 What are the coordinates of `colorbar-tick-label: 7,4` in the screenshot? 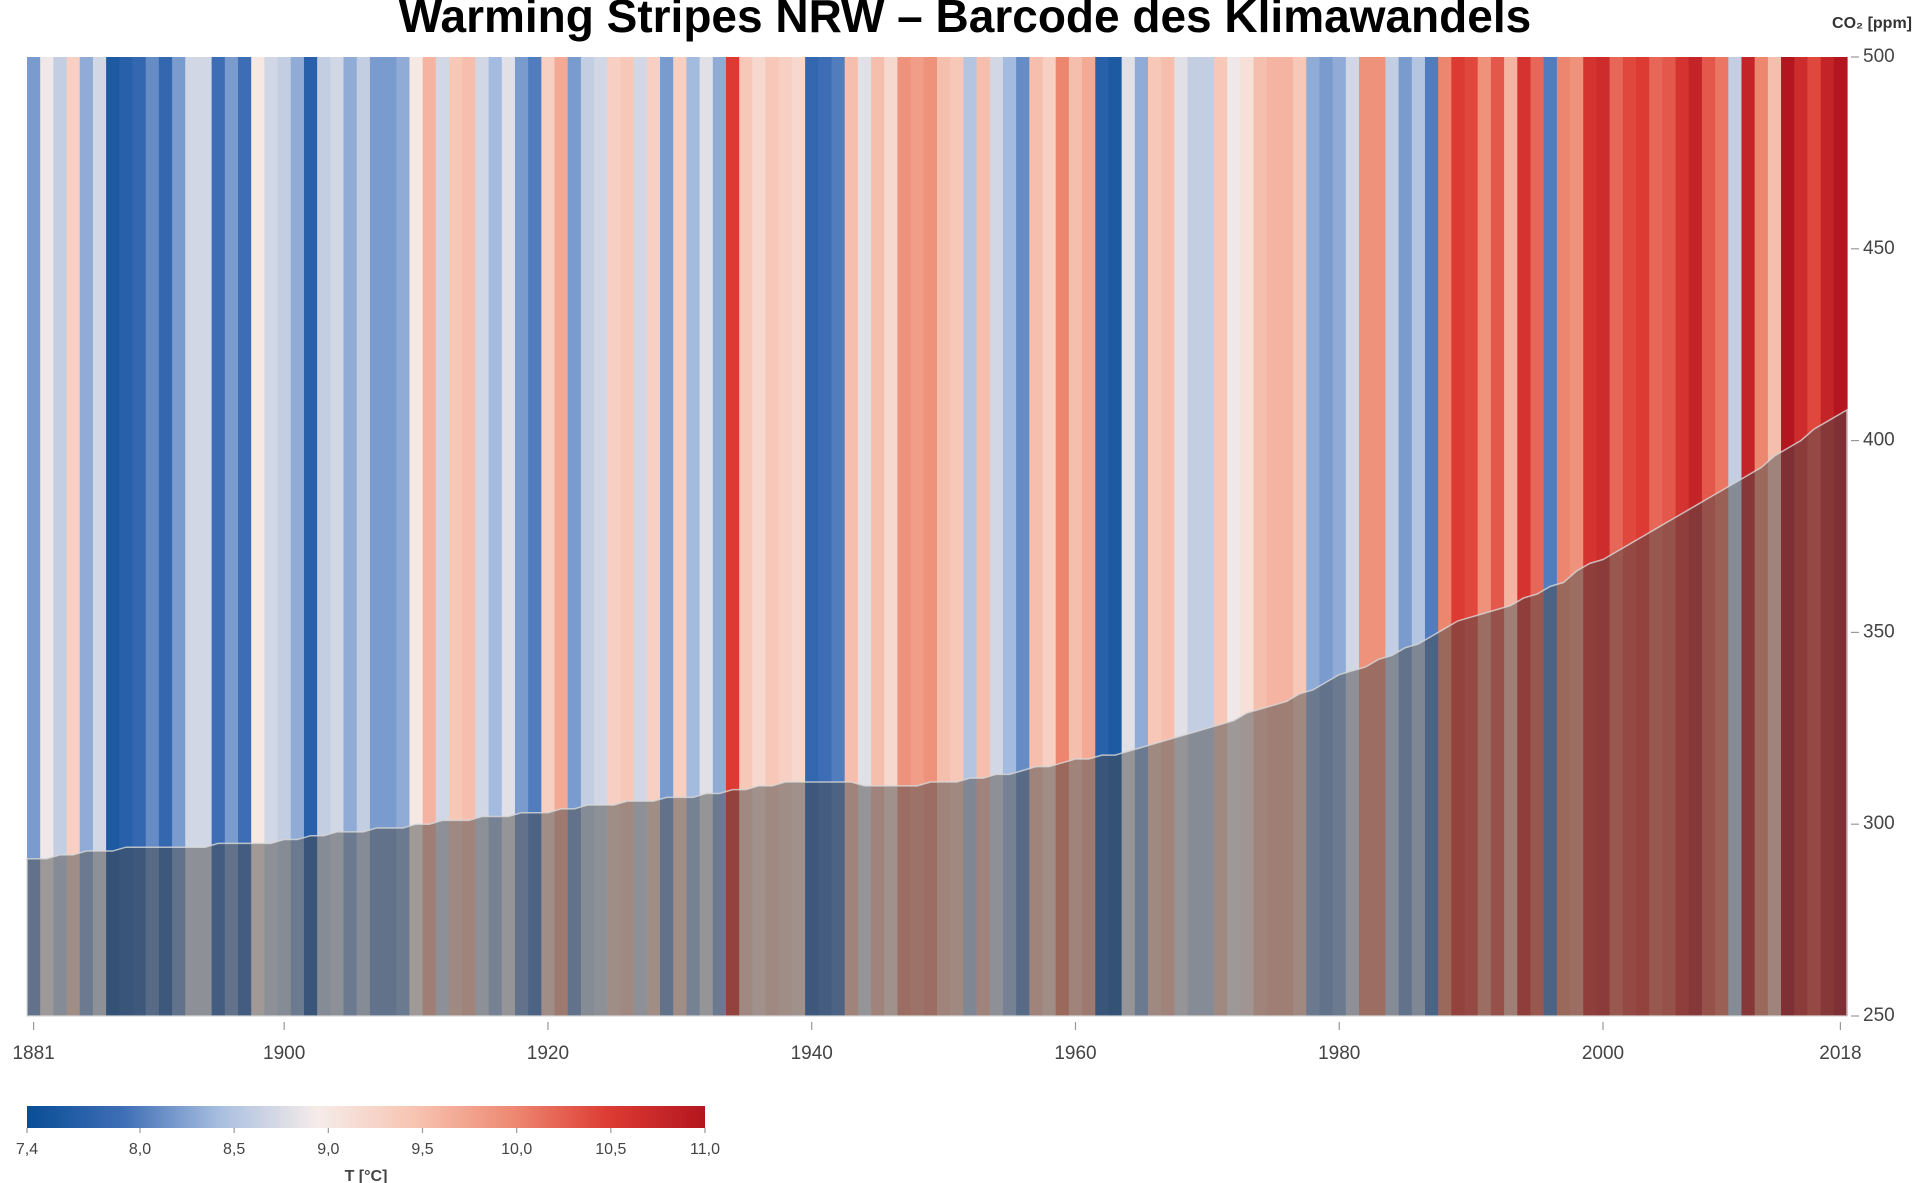 It's located at (27, 1149).